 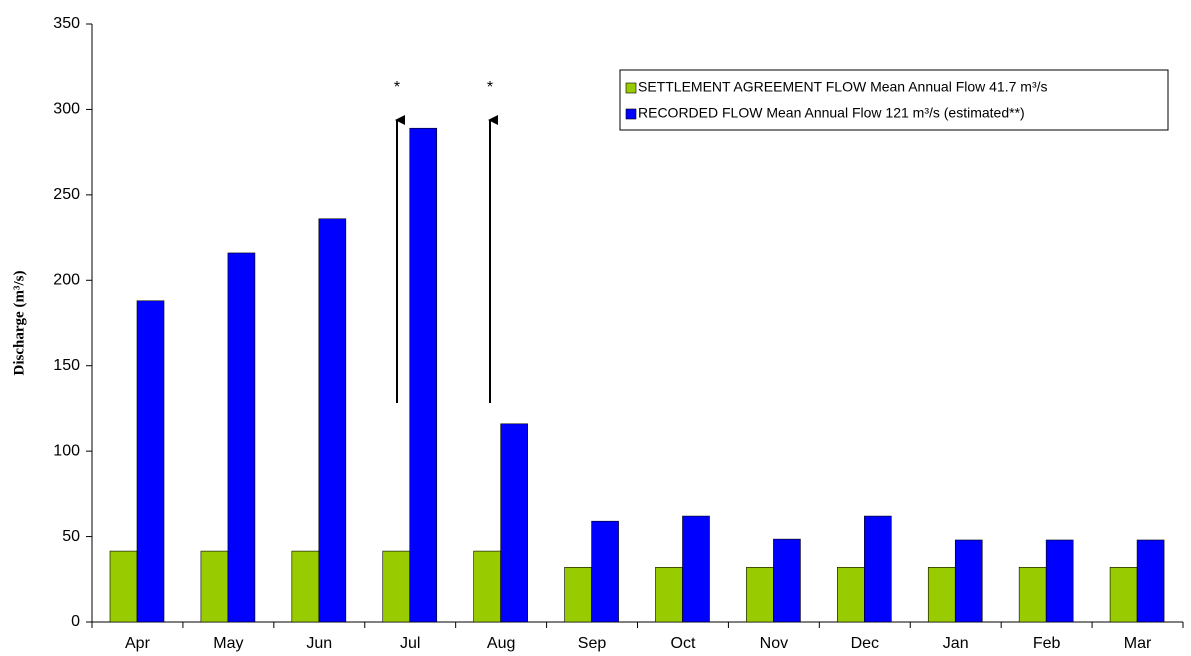 What do you see at coordinates (501, 643) in the screenshot?
I see `x-tick-label: Aug` at bounding box center [501, 643].